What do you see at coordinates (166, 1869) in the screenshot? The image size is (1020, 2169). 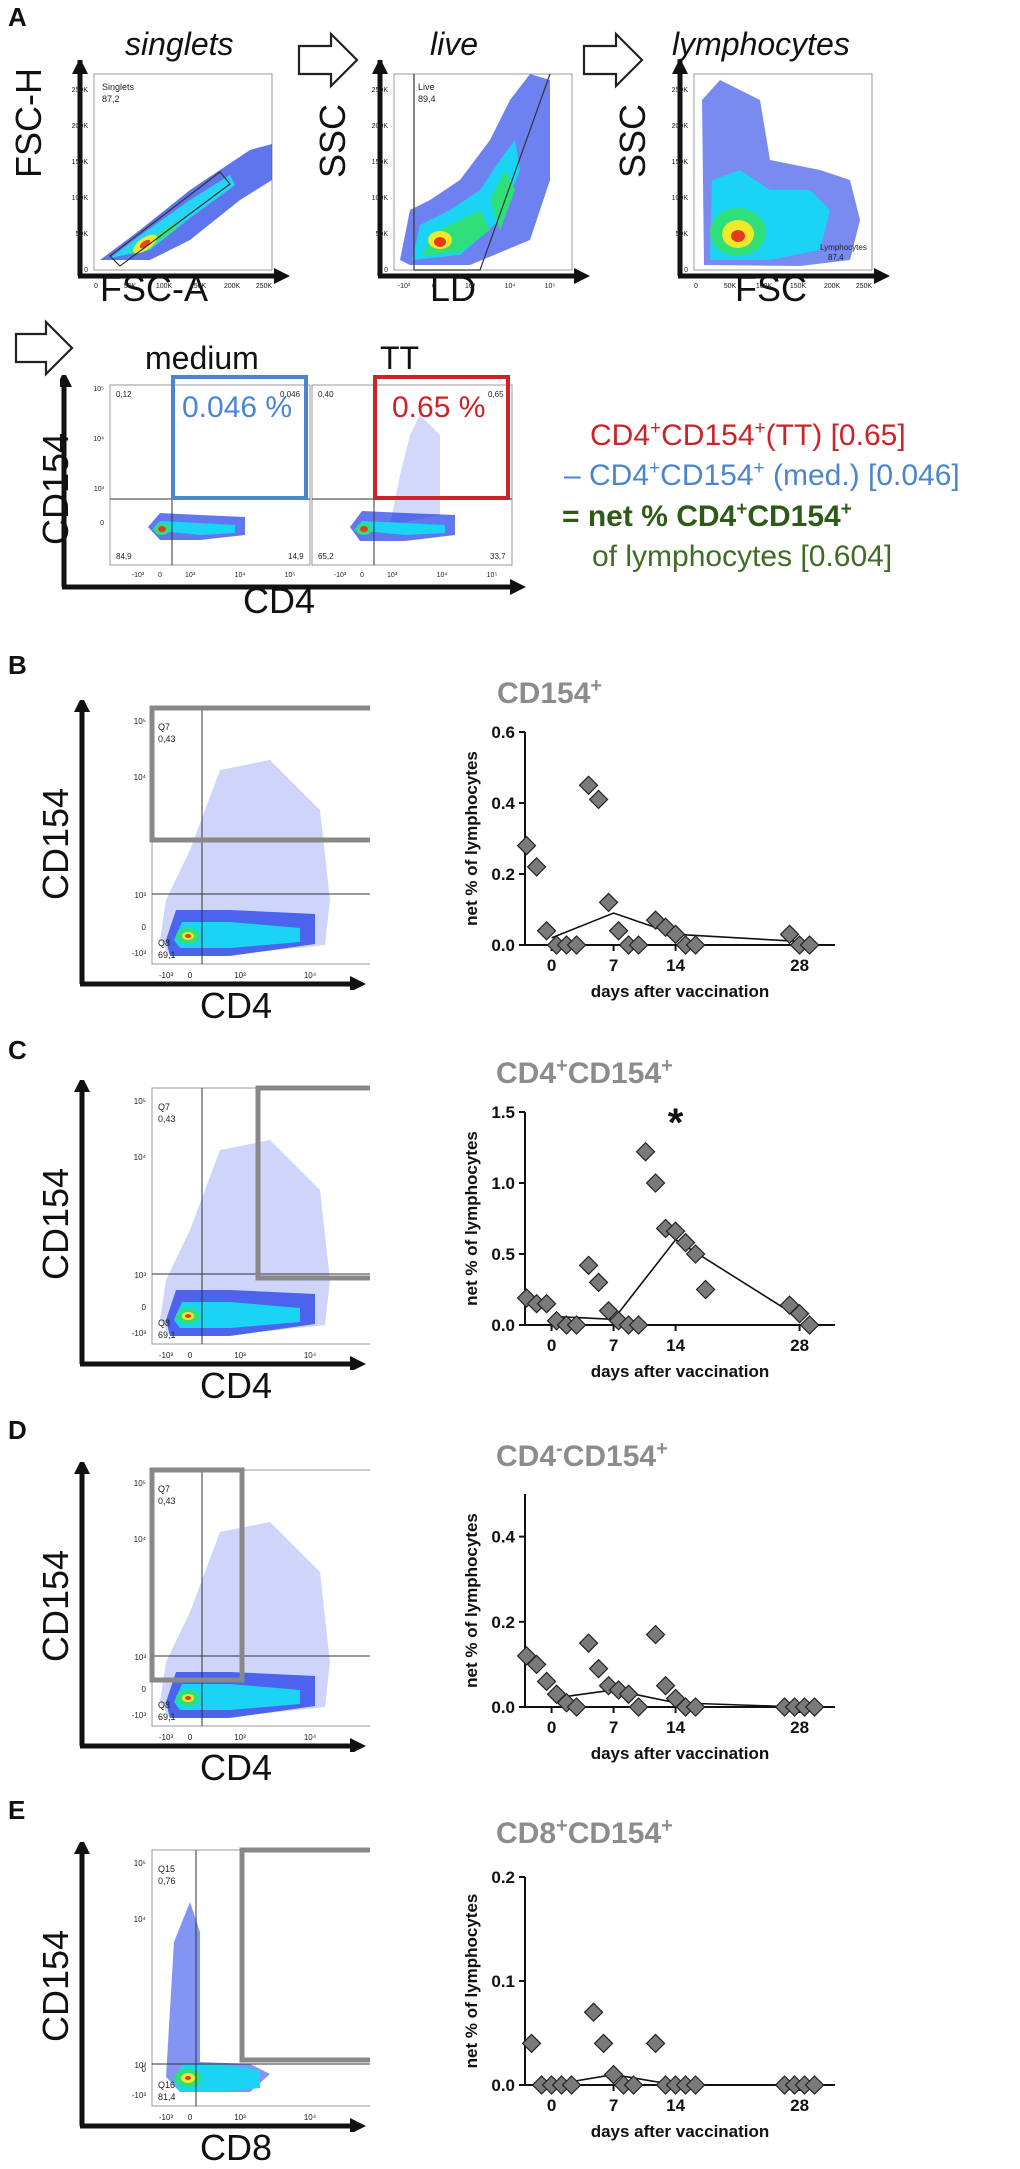 I see `flow-q-ul-name: Q15` at bounding box center [166, 1869].